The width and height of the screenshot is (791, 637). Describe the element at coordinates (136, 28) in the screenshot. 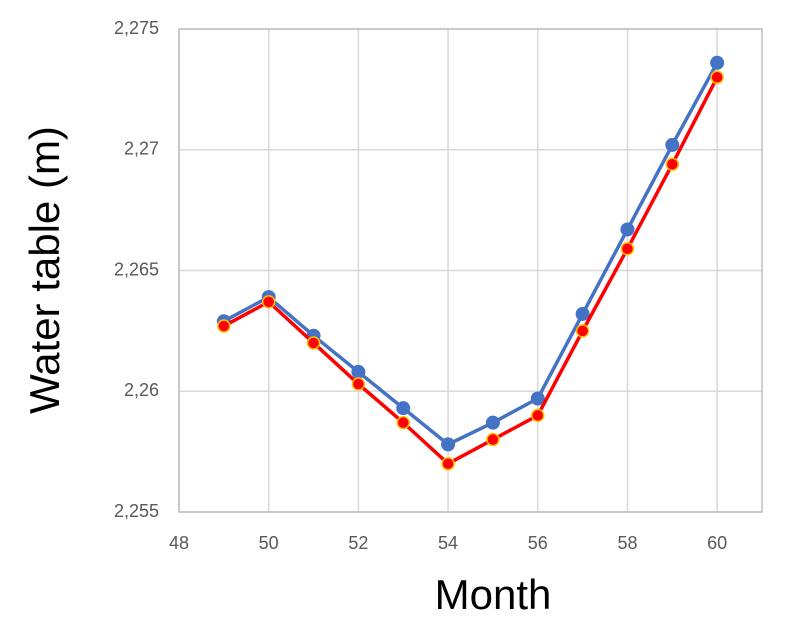

I see `y-tick-label: 2,275` at that location.